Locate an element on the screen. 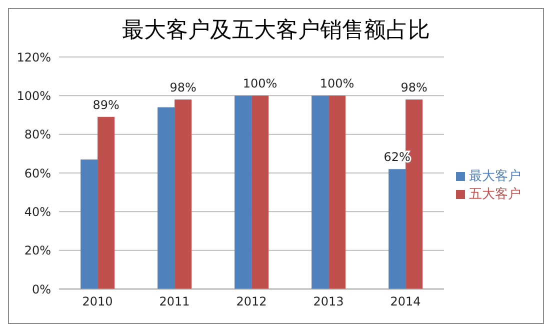  y-tick-label: 60% is located at coordinates (37, 173).